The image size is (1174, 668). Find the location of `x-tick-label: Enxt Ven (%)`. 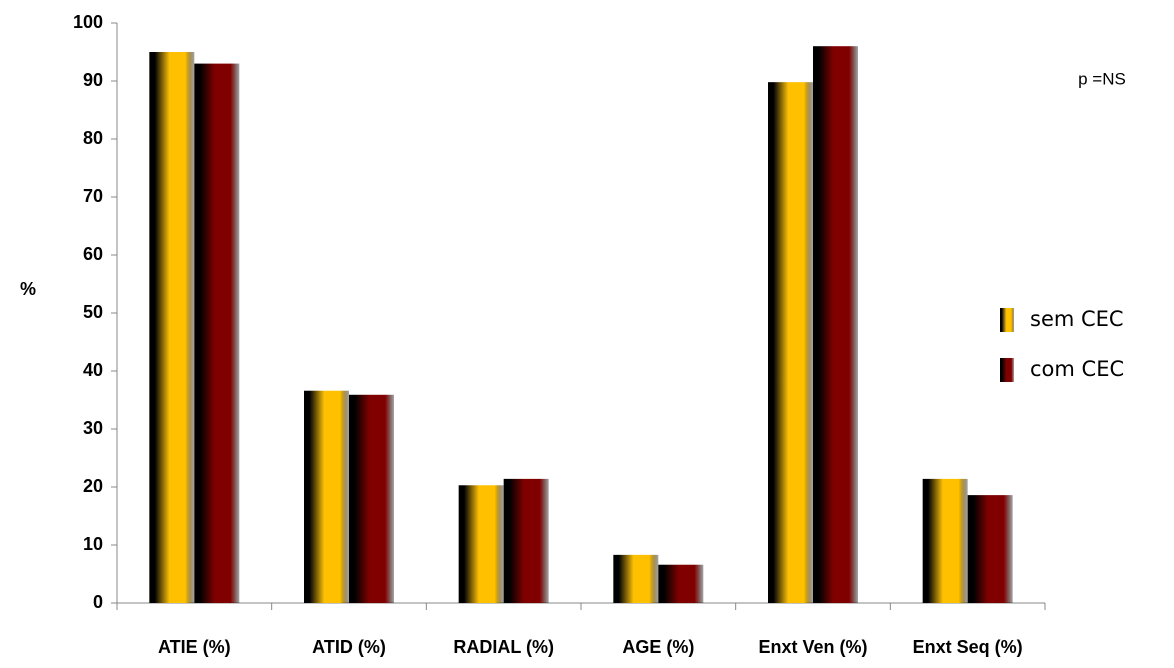

x-tick-label: Enxt Ven (%) is located at coordinates (812, 647).